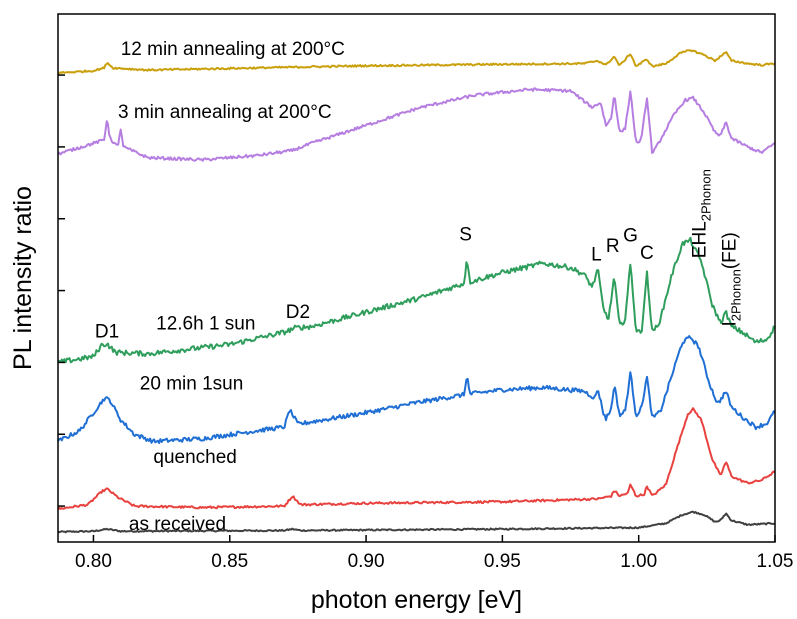 This screenshot has width=797, height=619. I want to click on x-tick-label: 1.00, so click(638, 561).